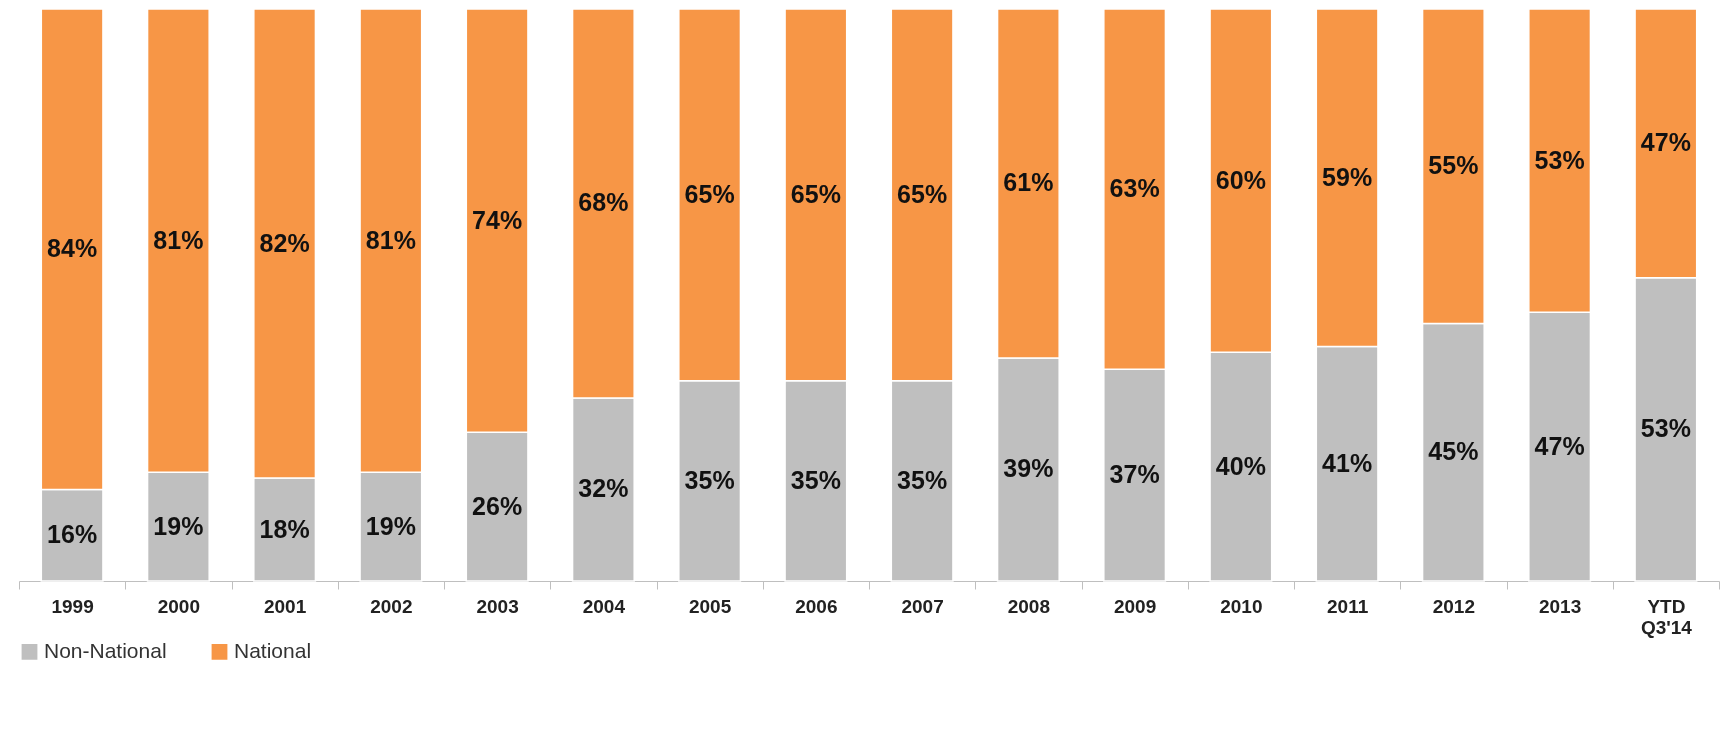  I want to click on data-label: 55%, so click(1453, 165).